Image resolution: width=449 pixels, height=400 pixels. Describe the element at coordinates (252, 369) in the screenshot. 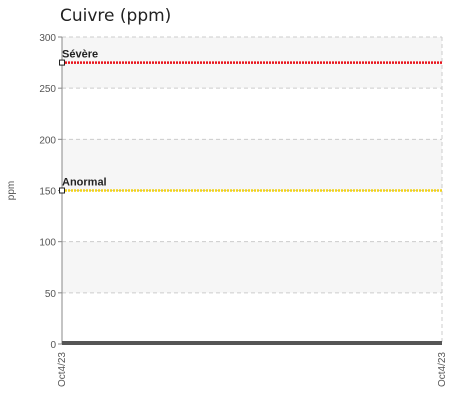

I see `x-tick-labels: Oct4/23 Oct4/23` at that location.